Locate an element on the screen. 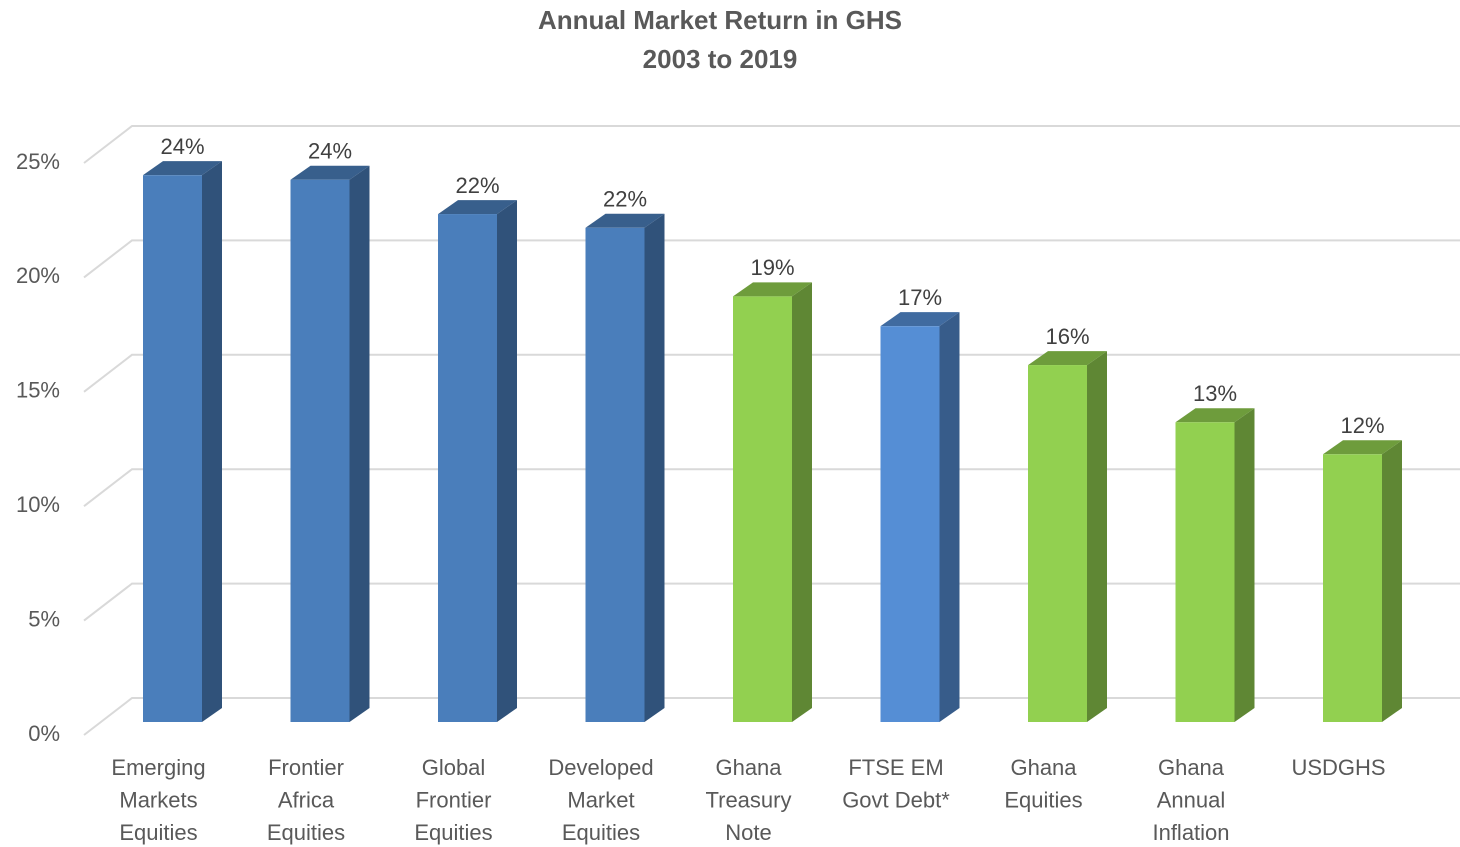  chart-title: Annual Market Return in GHS is located at coordinates (720, 20).